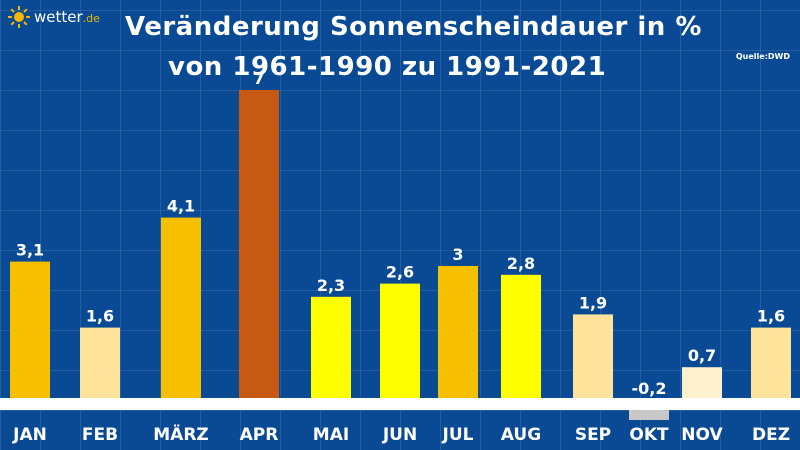  What do you see at coordinates (181, 307) in the screenshot?
I see `bar-märz` at bounding box center [181, 307].